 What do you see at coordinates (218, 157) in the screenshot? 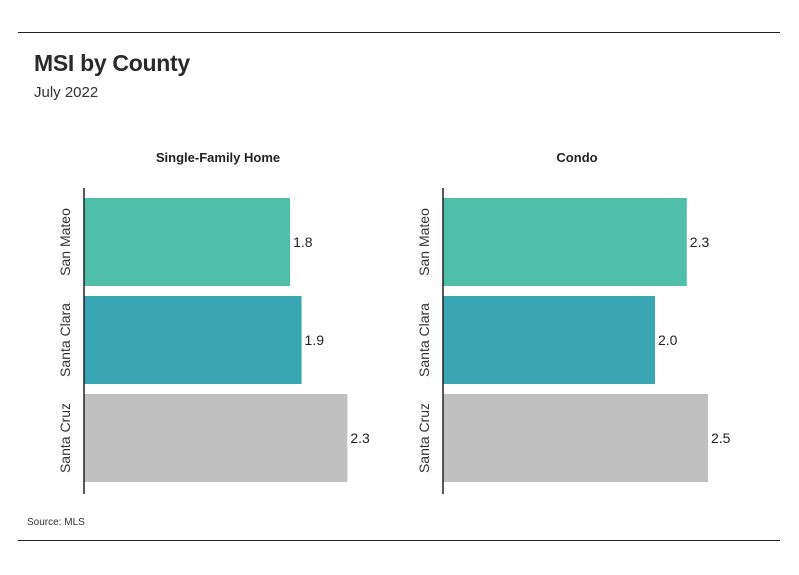
I see `single-family-panel-title: Single-Family Home` at bounding box center [218, 157].